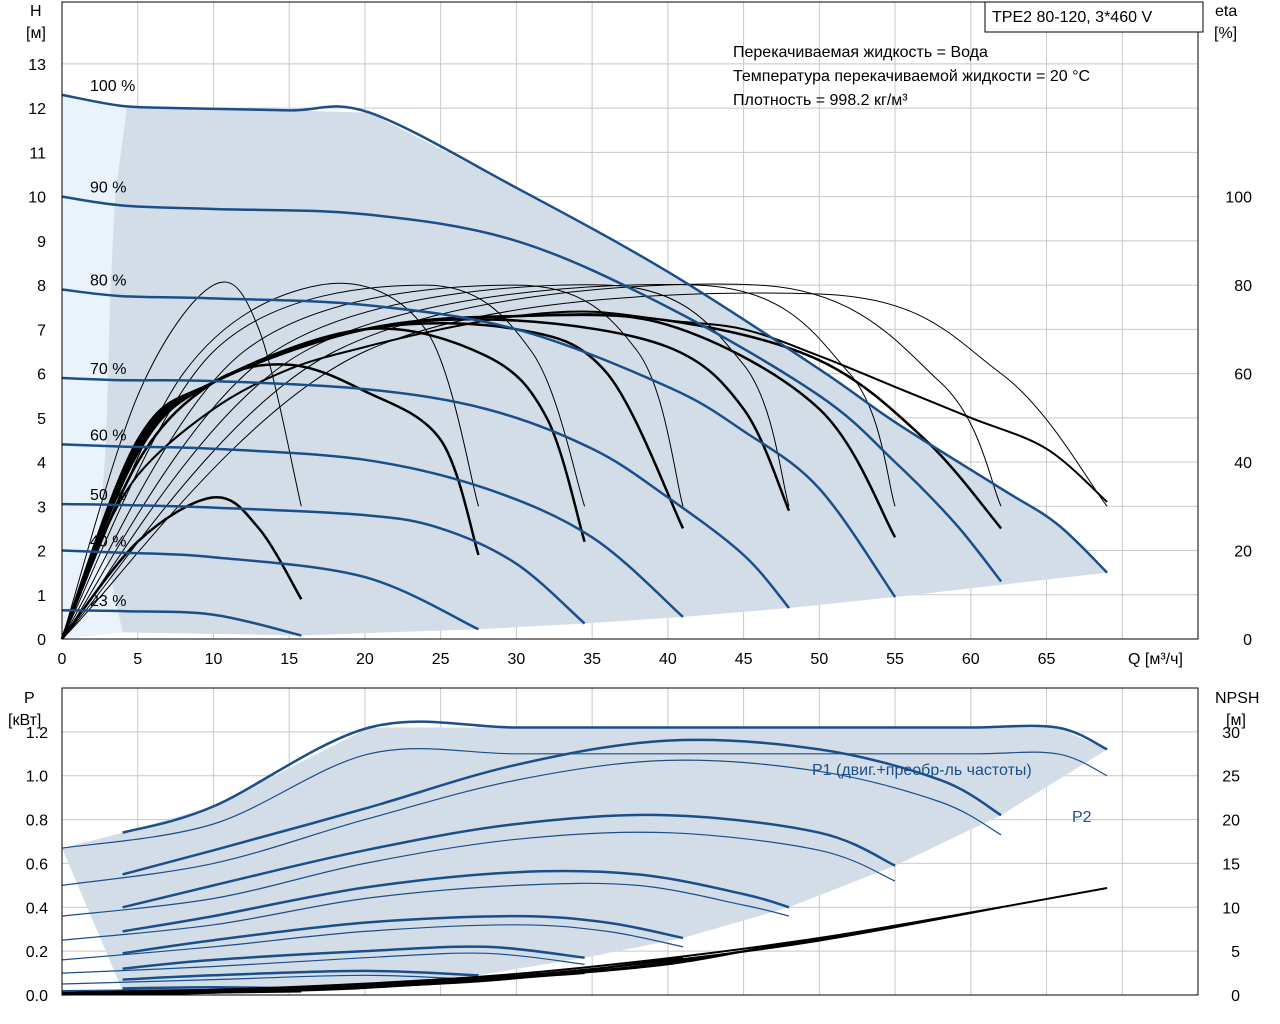 This screenshot has height=1024, width=1280. What do you see at coordinates (37, 865) in the screenshot?
I see `p-tick-labels: 0.0 0.2 0.4 0.6 0.8 1.0 1.2` at bounding box center [37, 865].